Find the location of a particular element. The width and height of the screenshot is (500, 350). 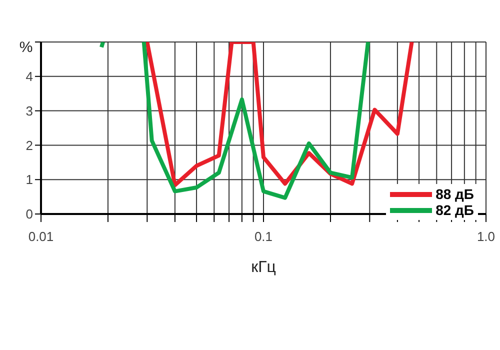

y-tick-label: 3 is located at coordinates (29, 110).